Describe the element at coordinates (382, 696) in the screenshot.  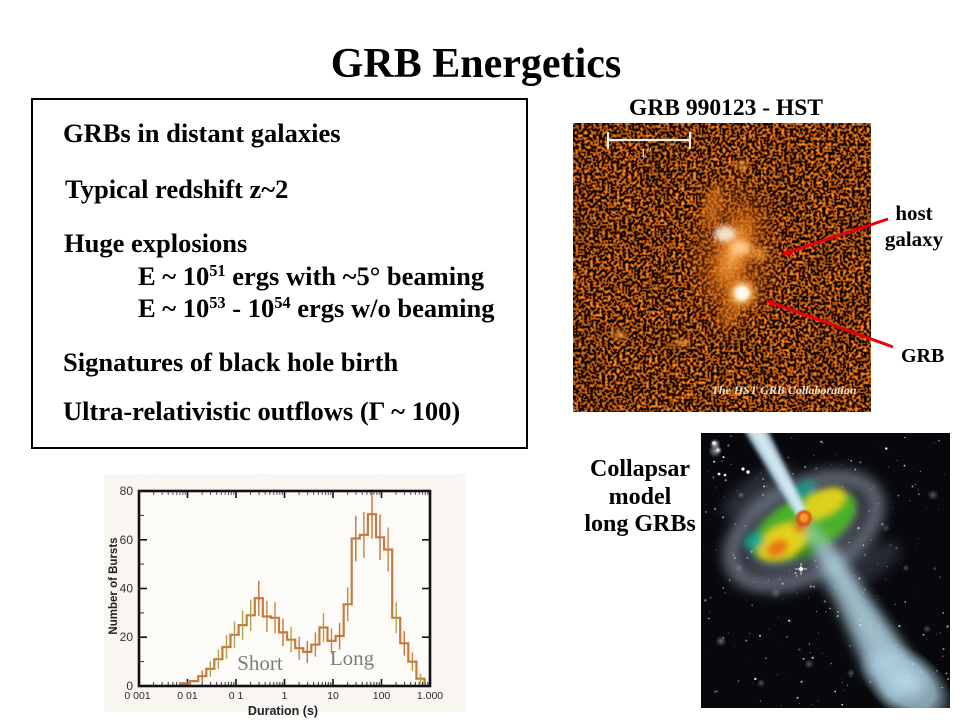
I see `svg-text: 100` at that location.